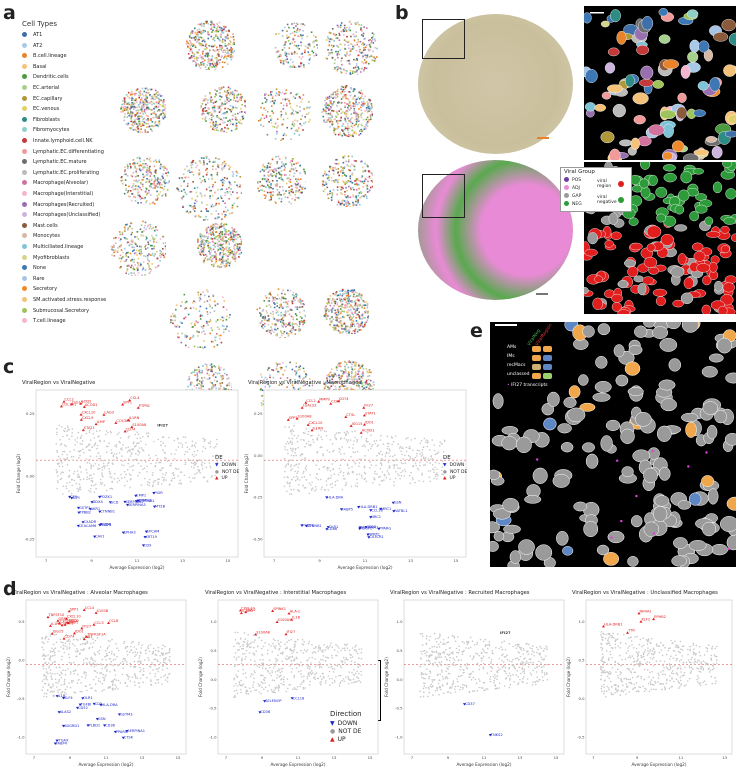 The image size is (738, 769). Describe the element at coordinates (51, 77) in the screenshot. I see `legend-label: Dendritic.cells` at that location.